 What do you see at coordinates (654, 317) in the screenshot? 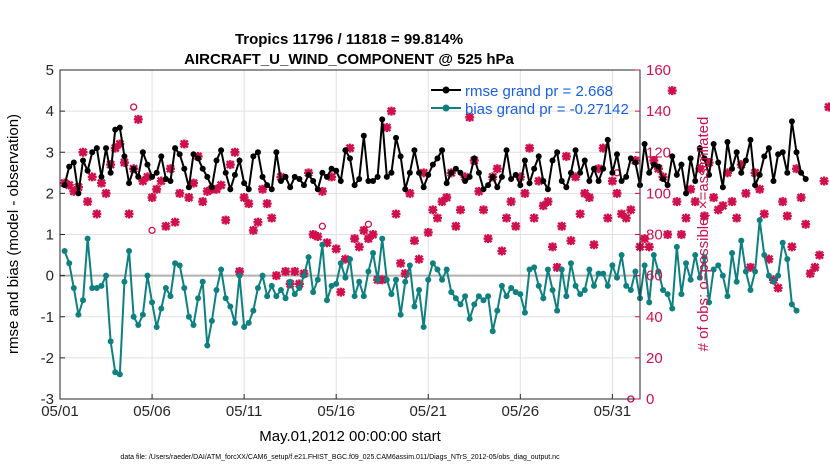
I see `right-tick-label: 40` at bounding box center [654, 317].